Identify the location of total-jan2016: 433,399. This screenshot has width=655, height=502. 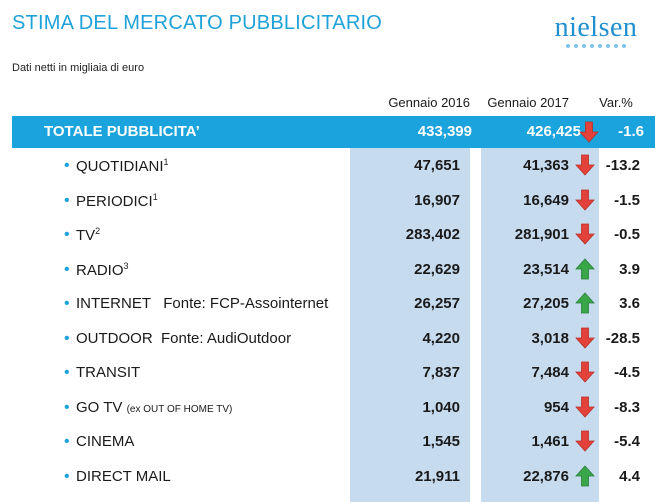
(444, 131).